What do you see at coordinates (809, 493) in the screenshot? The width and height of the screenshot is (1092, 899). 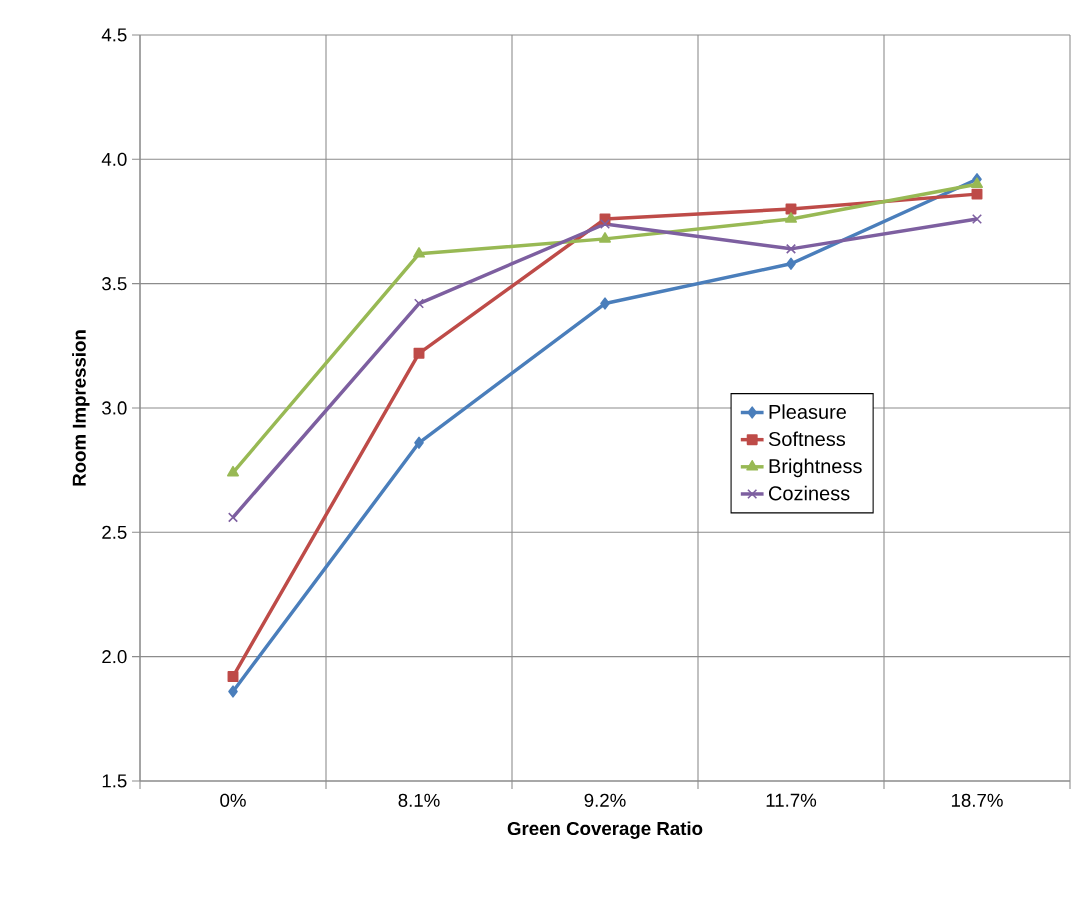 I see `legend-label: Coziness` at bounding box center [809, 493].